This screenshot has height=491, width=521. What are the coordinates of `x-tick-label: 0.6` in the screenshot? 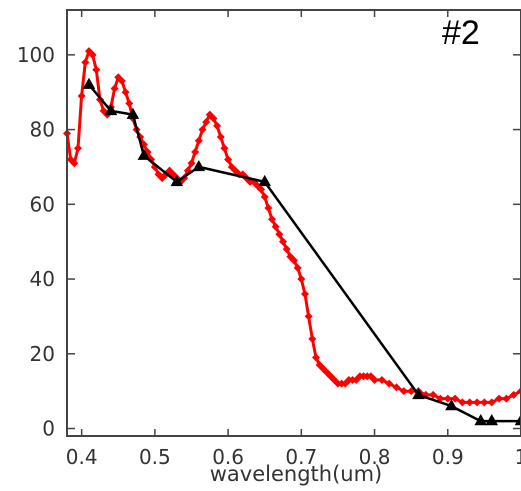 It's located at (228, 457).